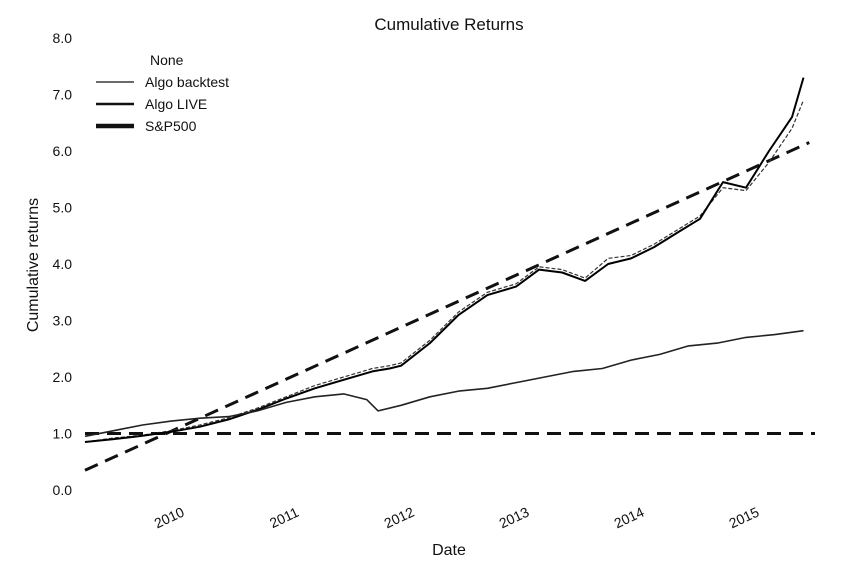 The image size is (854, 568). I want to click on x-tick-label: 2014, so click(628, 518).